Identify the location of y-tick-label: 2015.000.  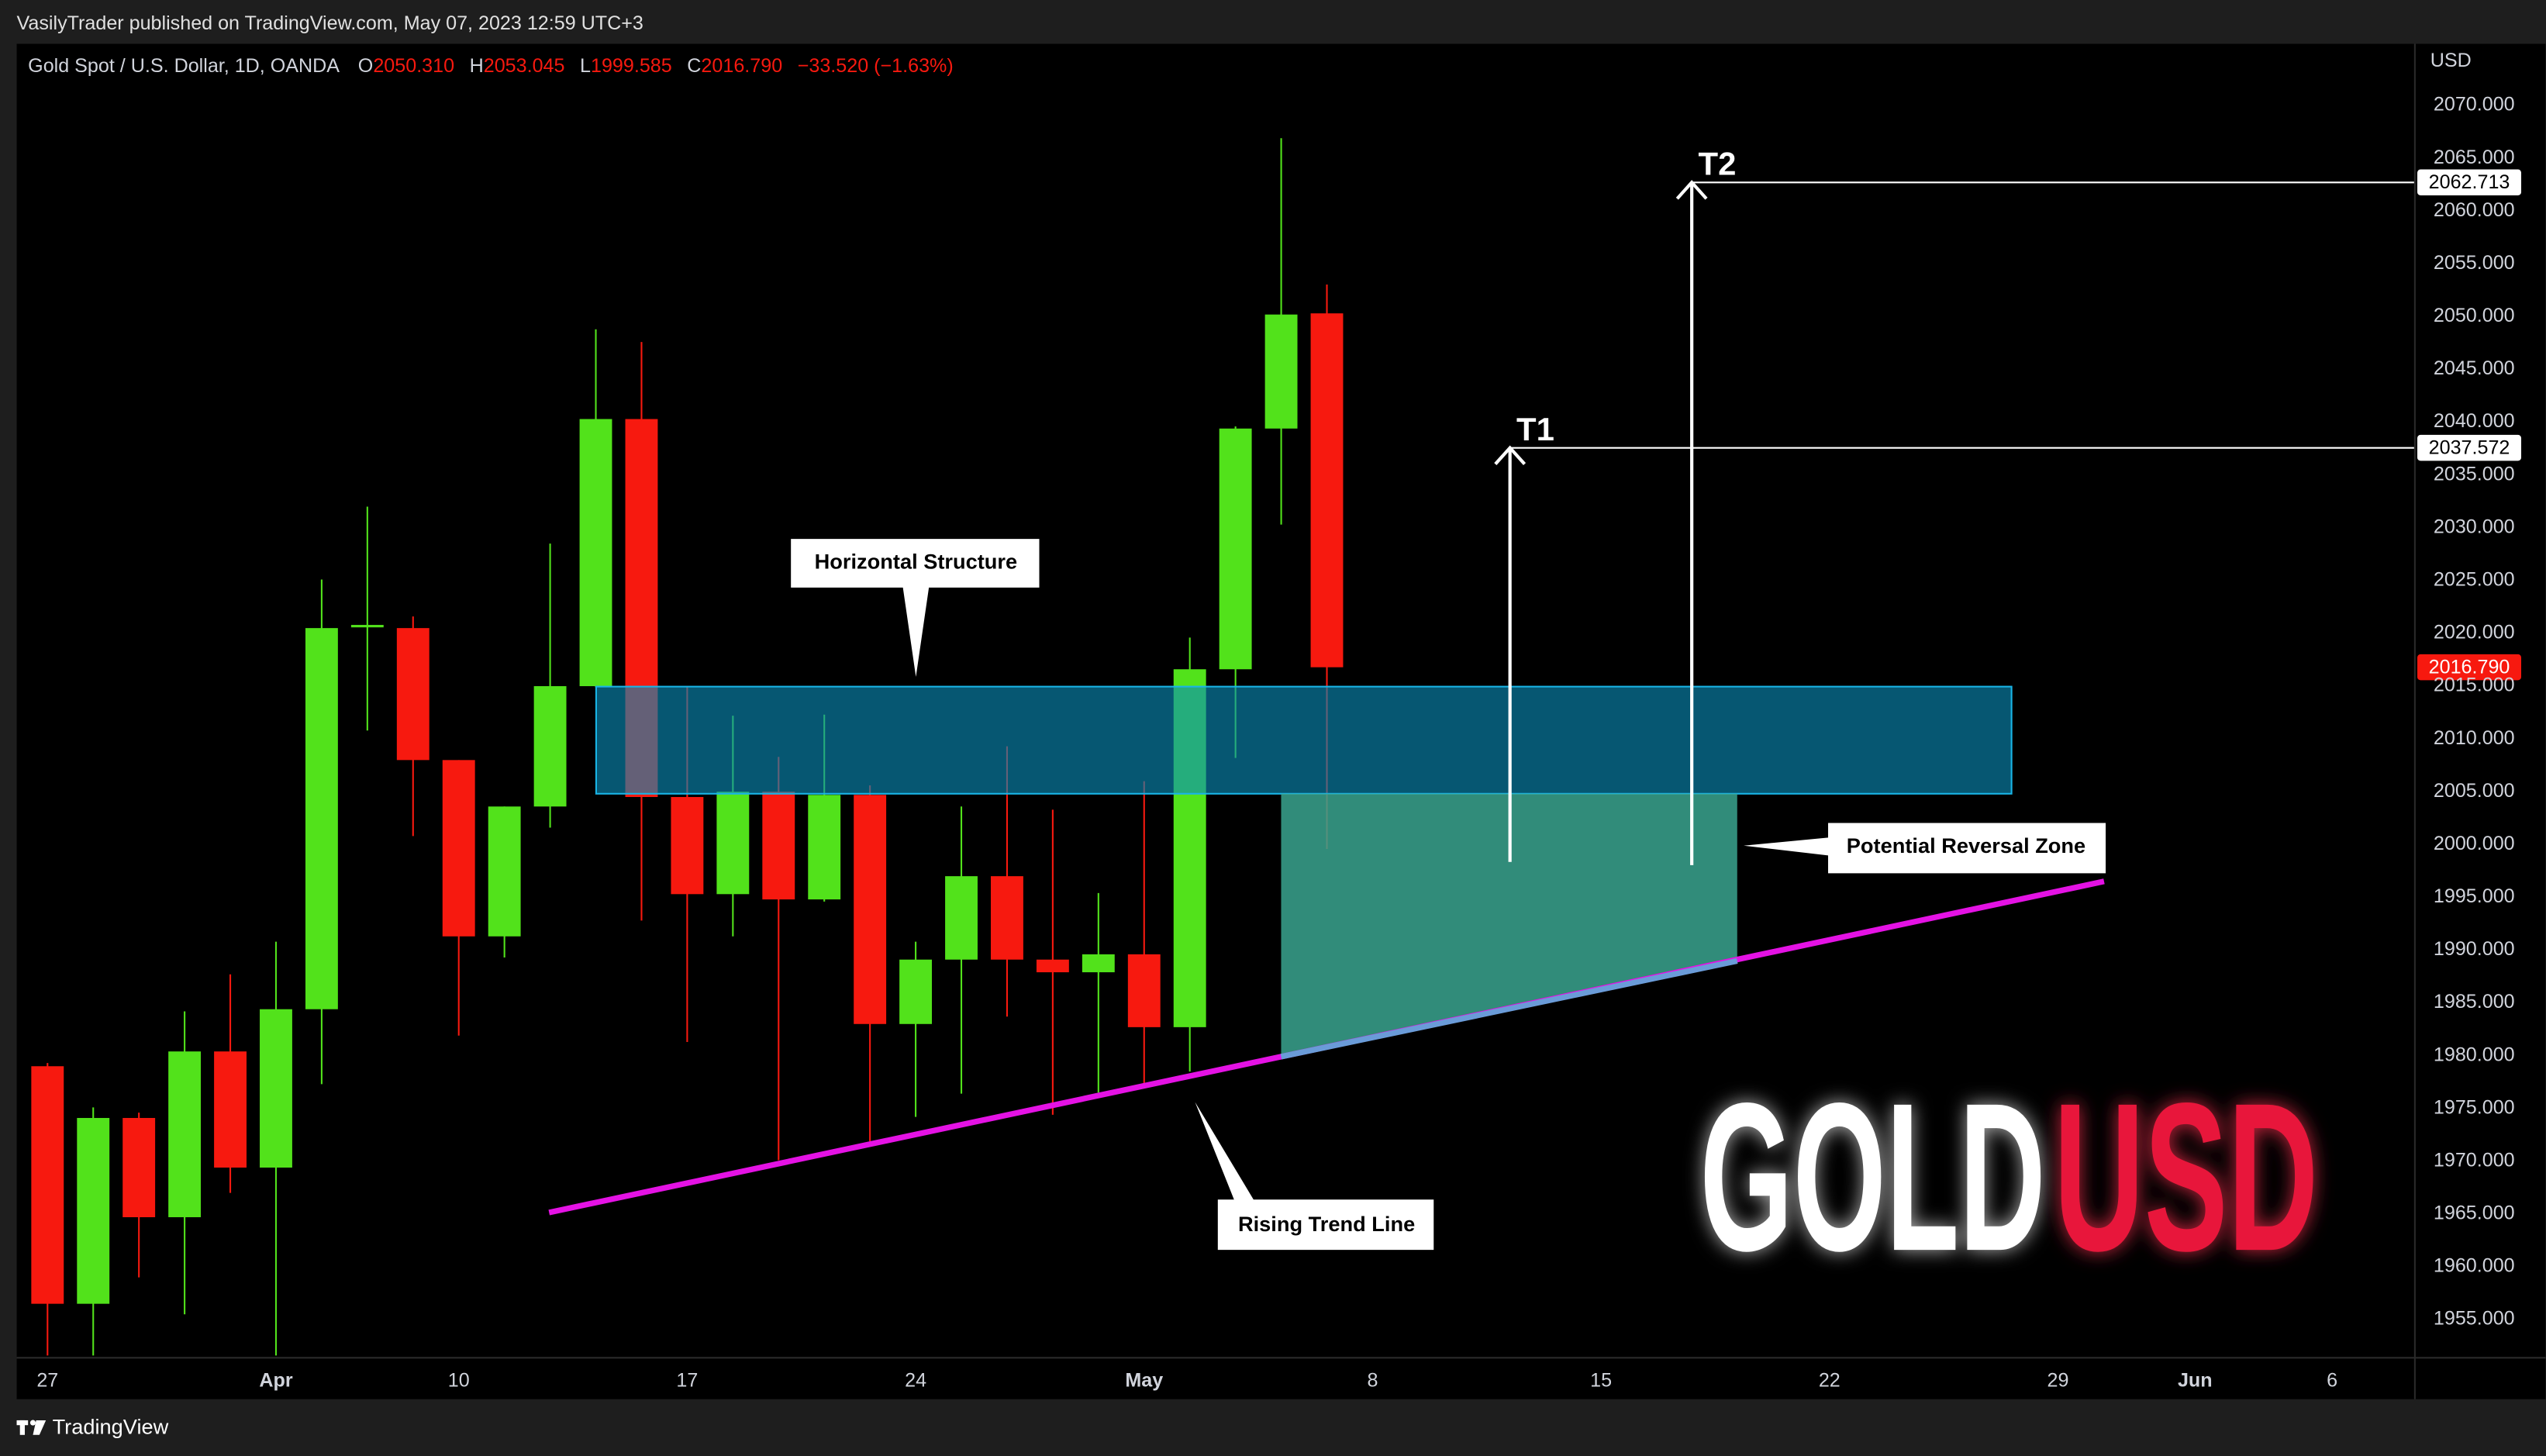
(2474, 686).